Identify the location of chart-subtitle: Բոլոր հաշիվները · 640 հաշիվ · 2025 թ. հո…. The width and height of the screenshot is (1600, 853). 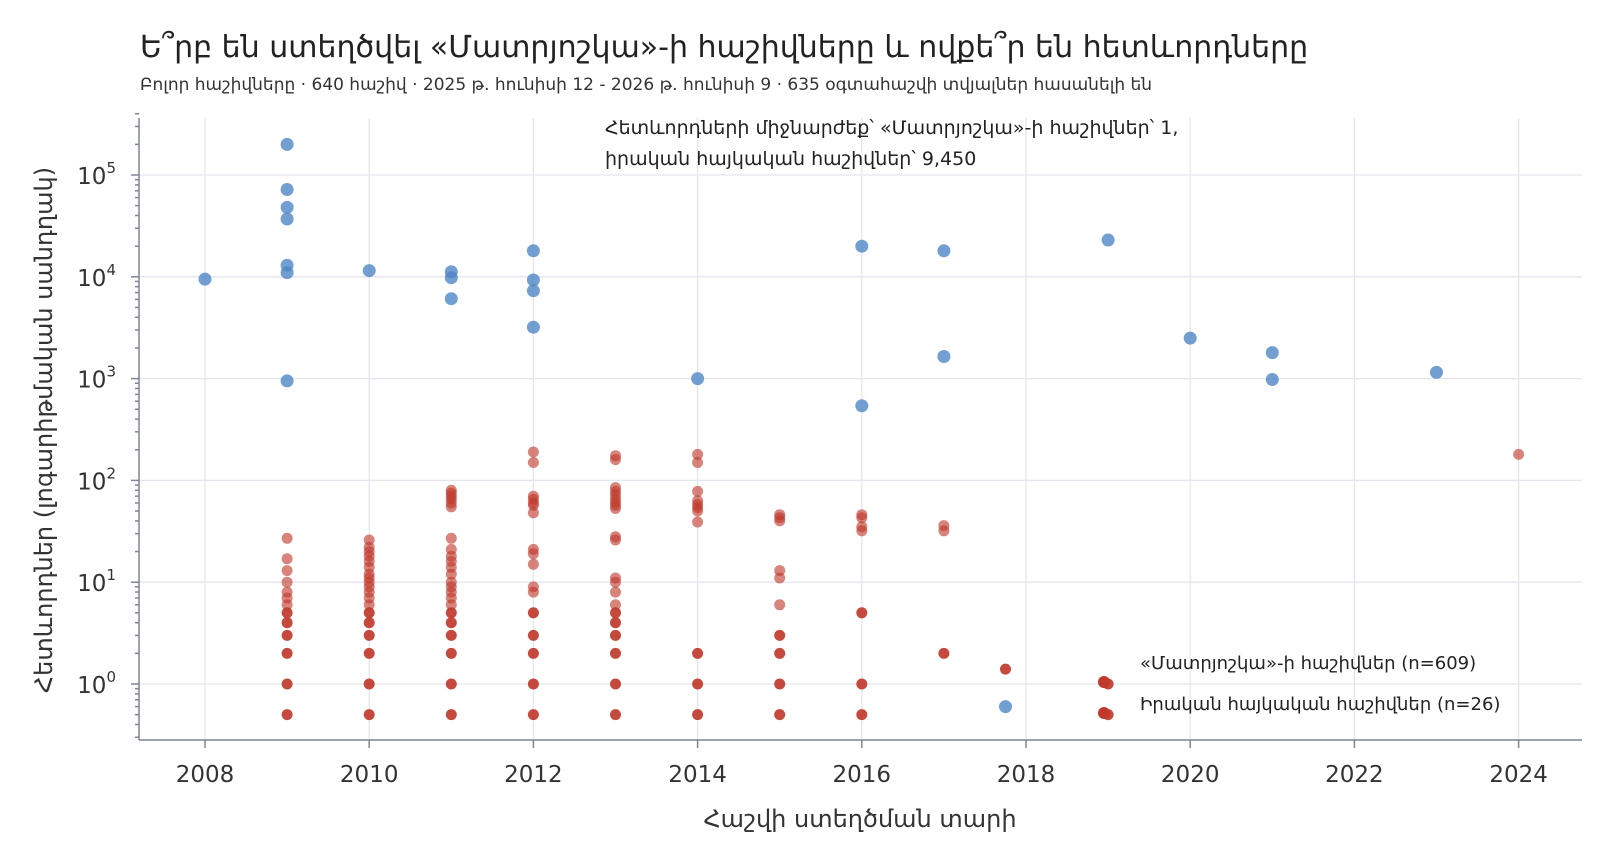
(646, 85).